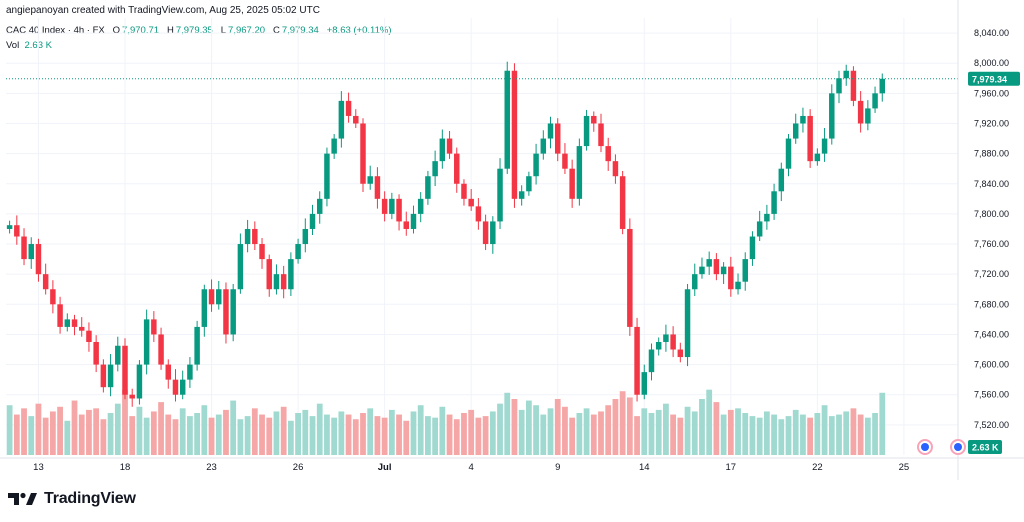 The image size is (1024, 522). Describe the element at coordinates (55, 30) in the screenshot. I see `symbol-label: CAC 40 Index · 4h · FX` at that location.